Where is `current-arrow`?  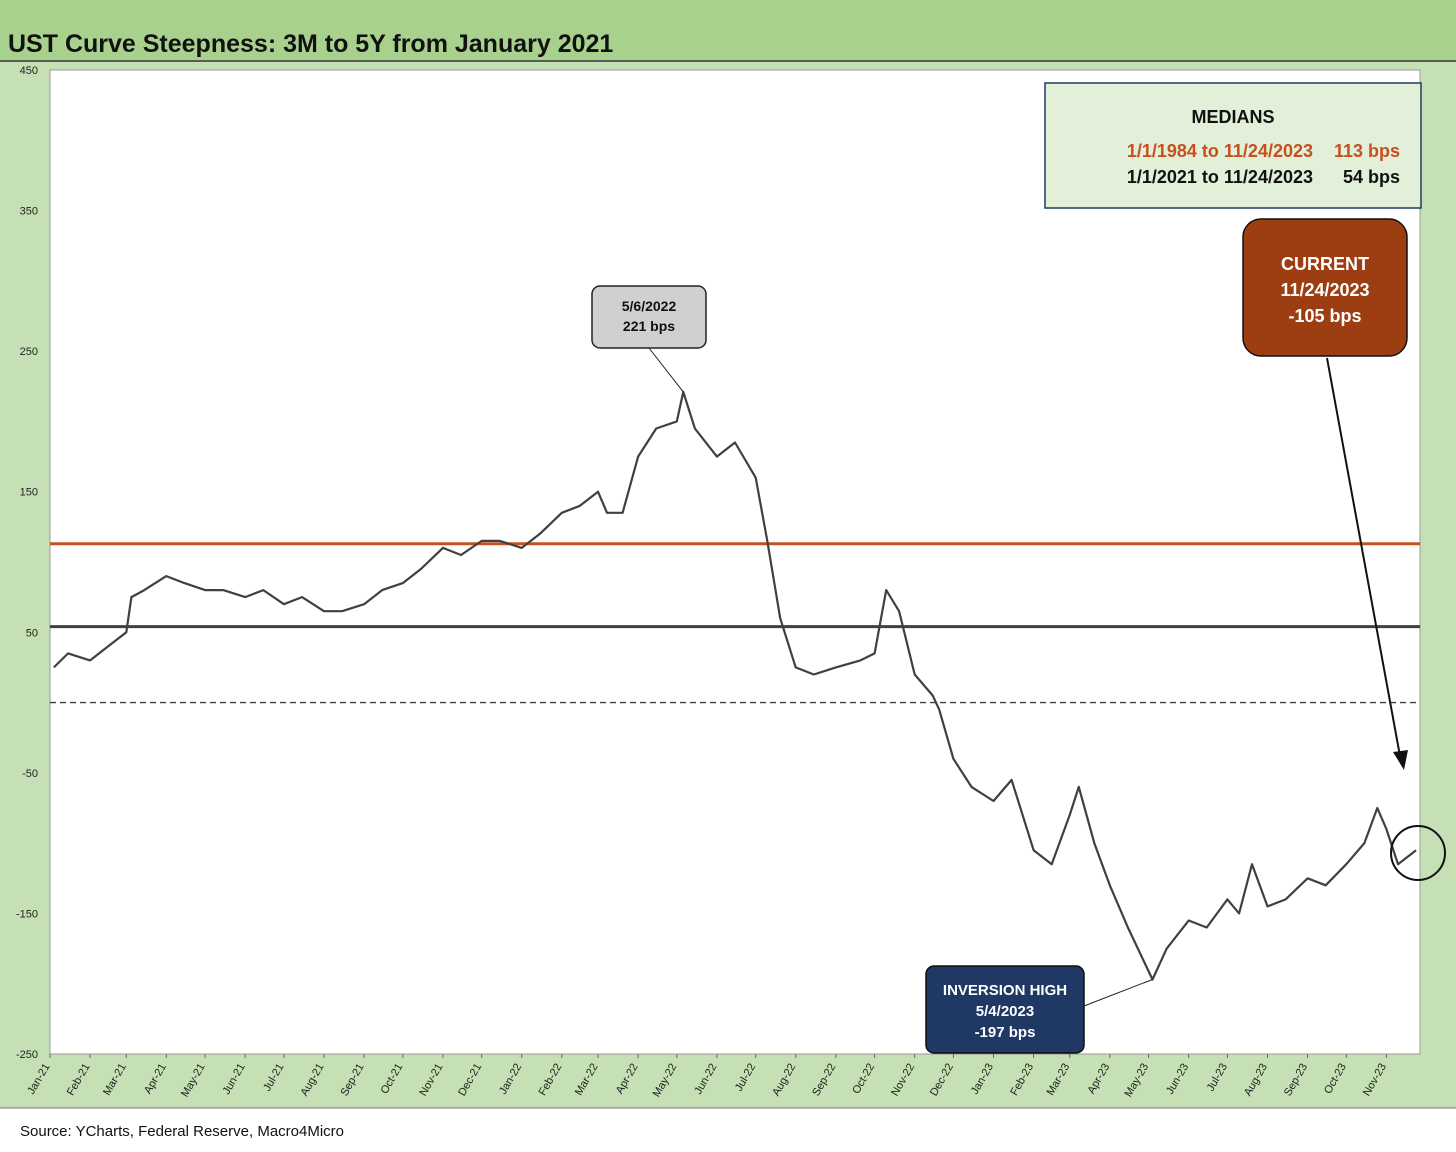
current-arrow is located at coordinates (1363, 557).